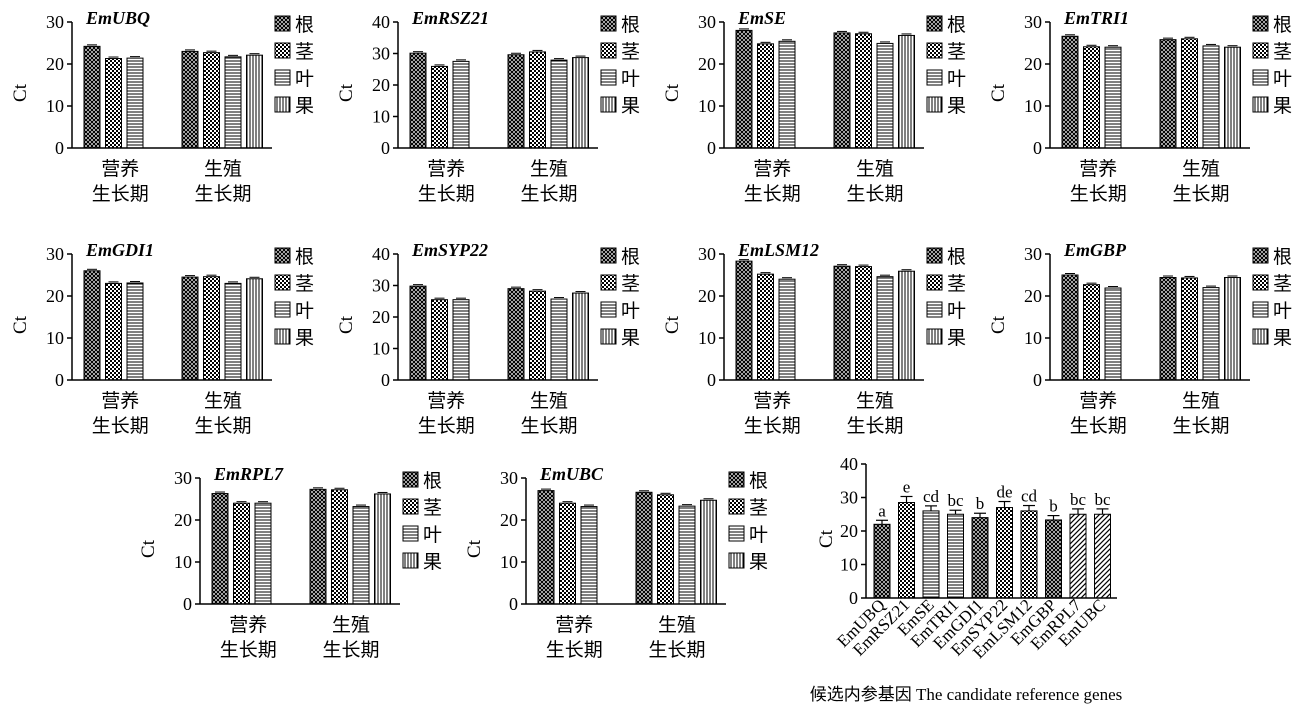  I want to click on emtri1-y-tick-label: 0, so click(1037, 148).